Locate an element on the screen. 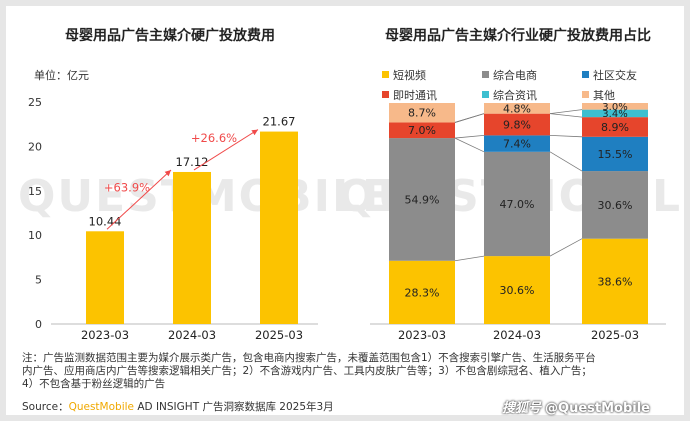 This screenshot has height=421, width=690. y-tick-label: 20 is located at coordinates (35, 146).